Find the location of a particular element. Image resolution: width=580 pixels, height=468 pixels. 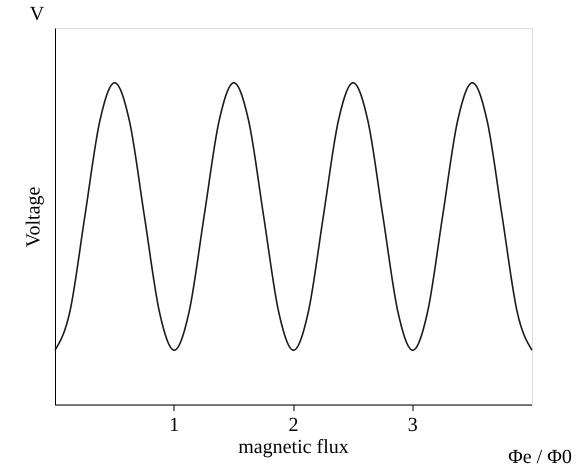

x-axis-title: magnetic flux is located at coordinates (293, 447).